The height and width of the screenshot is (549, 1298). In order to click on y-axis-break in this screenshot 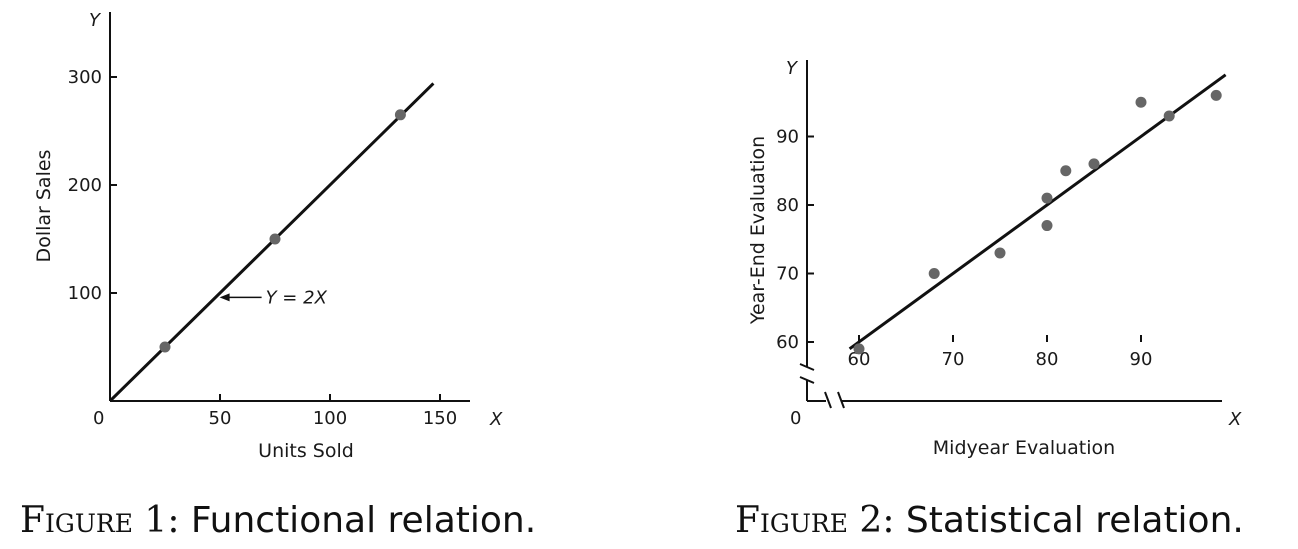, I will do `click(807, 373)`.